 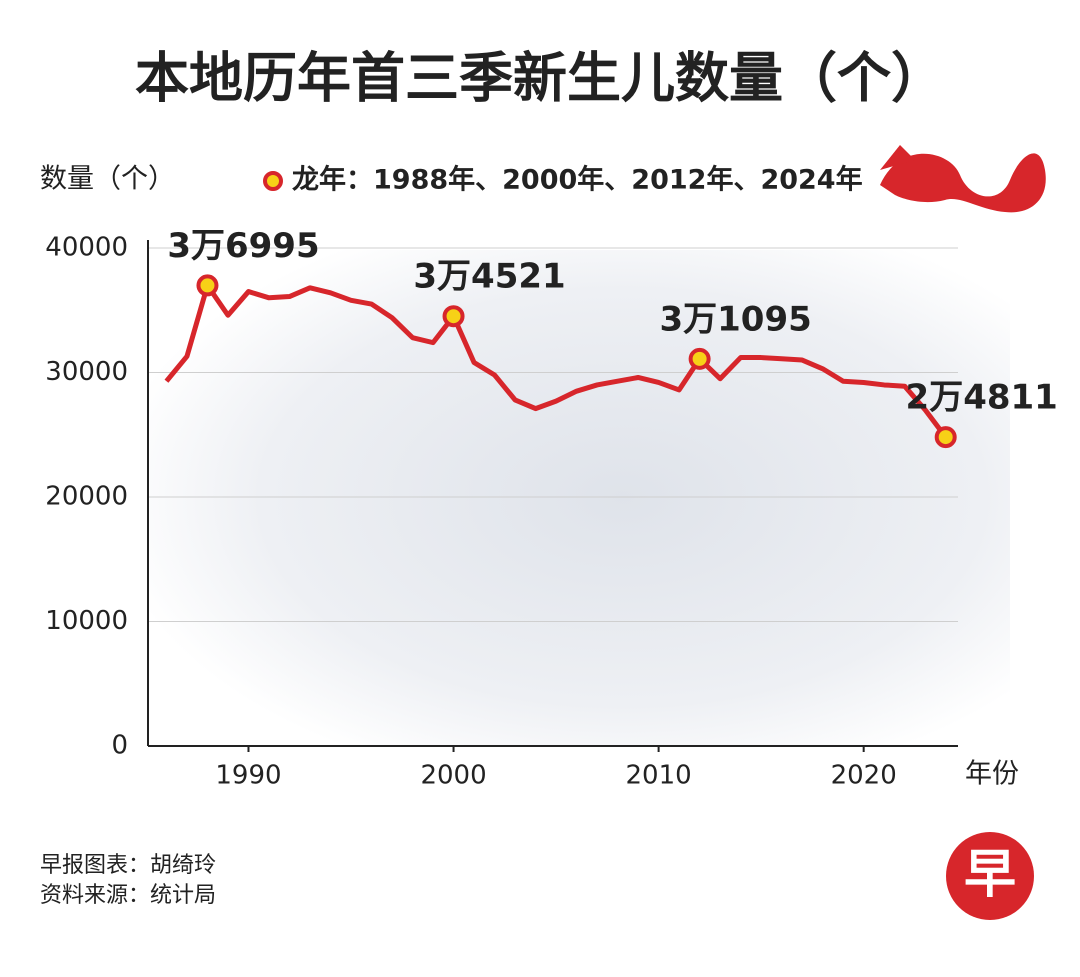 What do you see at coordinates (86, 248) in the screenshot?
I see `y-tick-label: 40000` at bounding box center [86, 248].